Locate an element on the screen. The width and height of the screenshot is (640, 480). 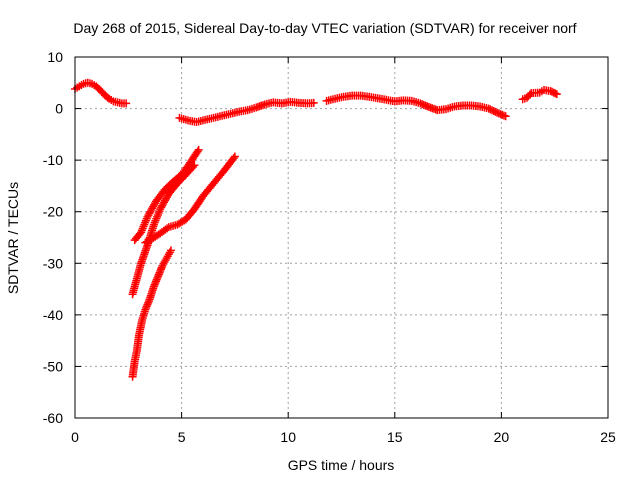
y-tick-label: -30 is located at coordinates (53, 263).